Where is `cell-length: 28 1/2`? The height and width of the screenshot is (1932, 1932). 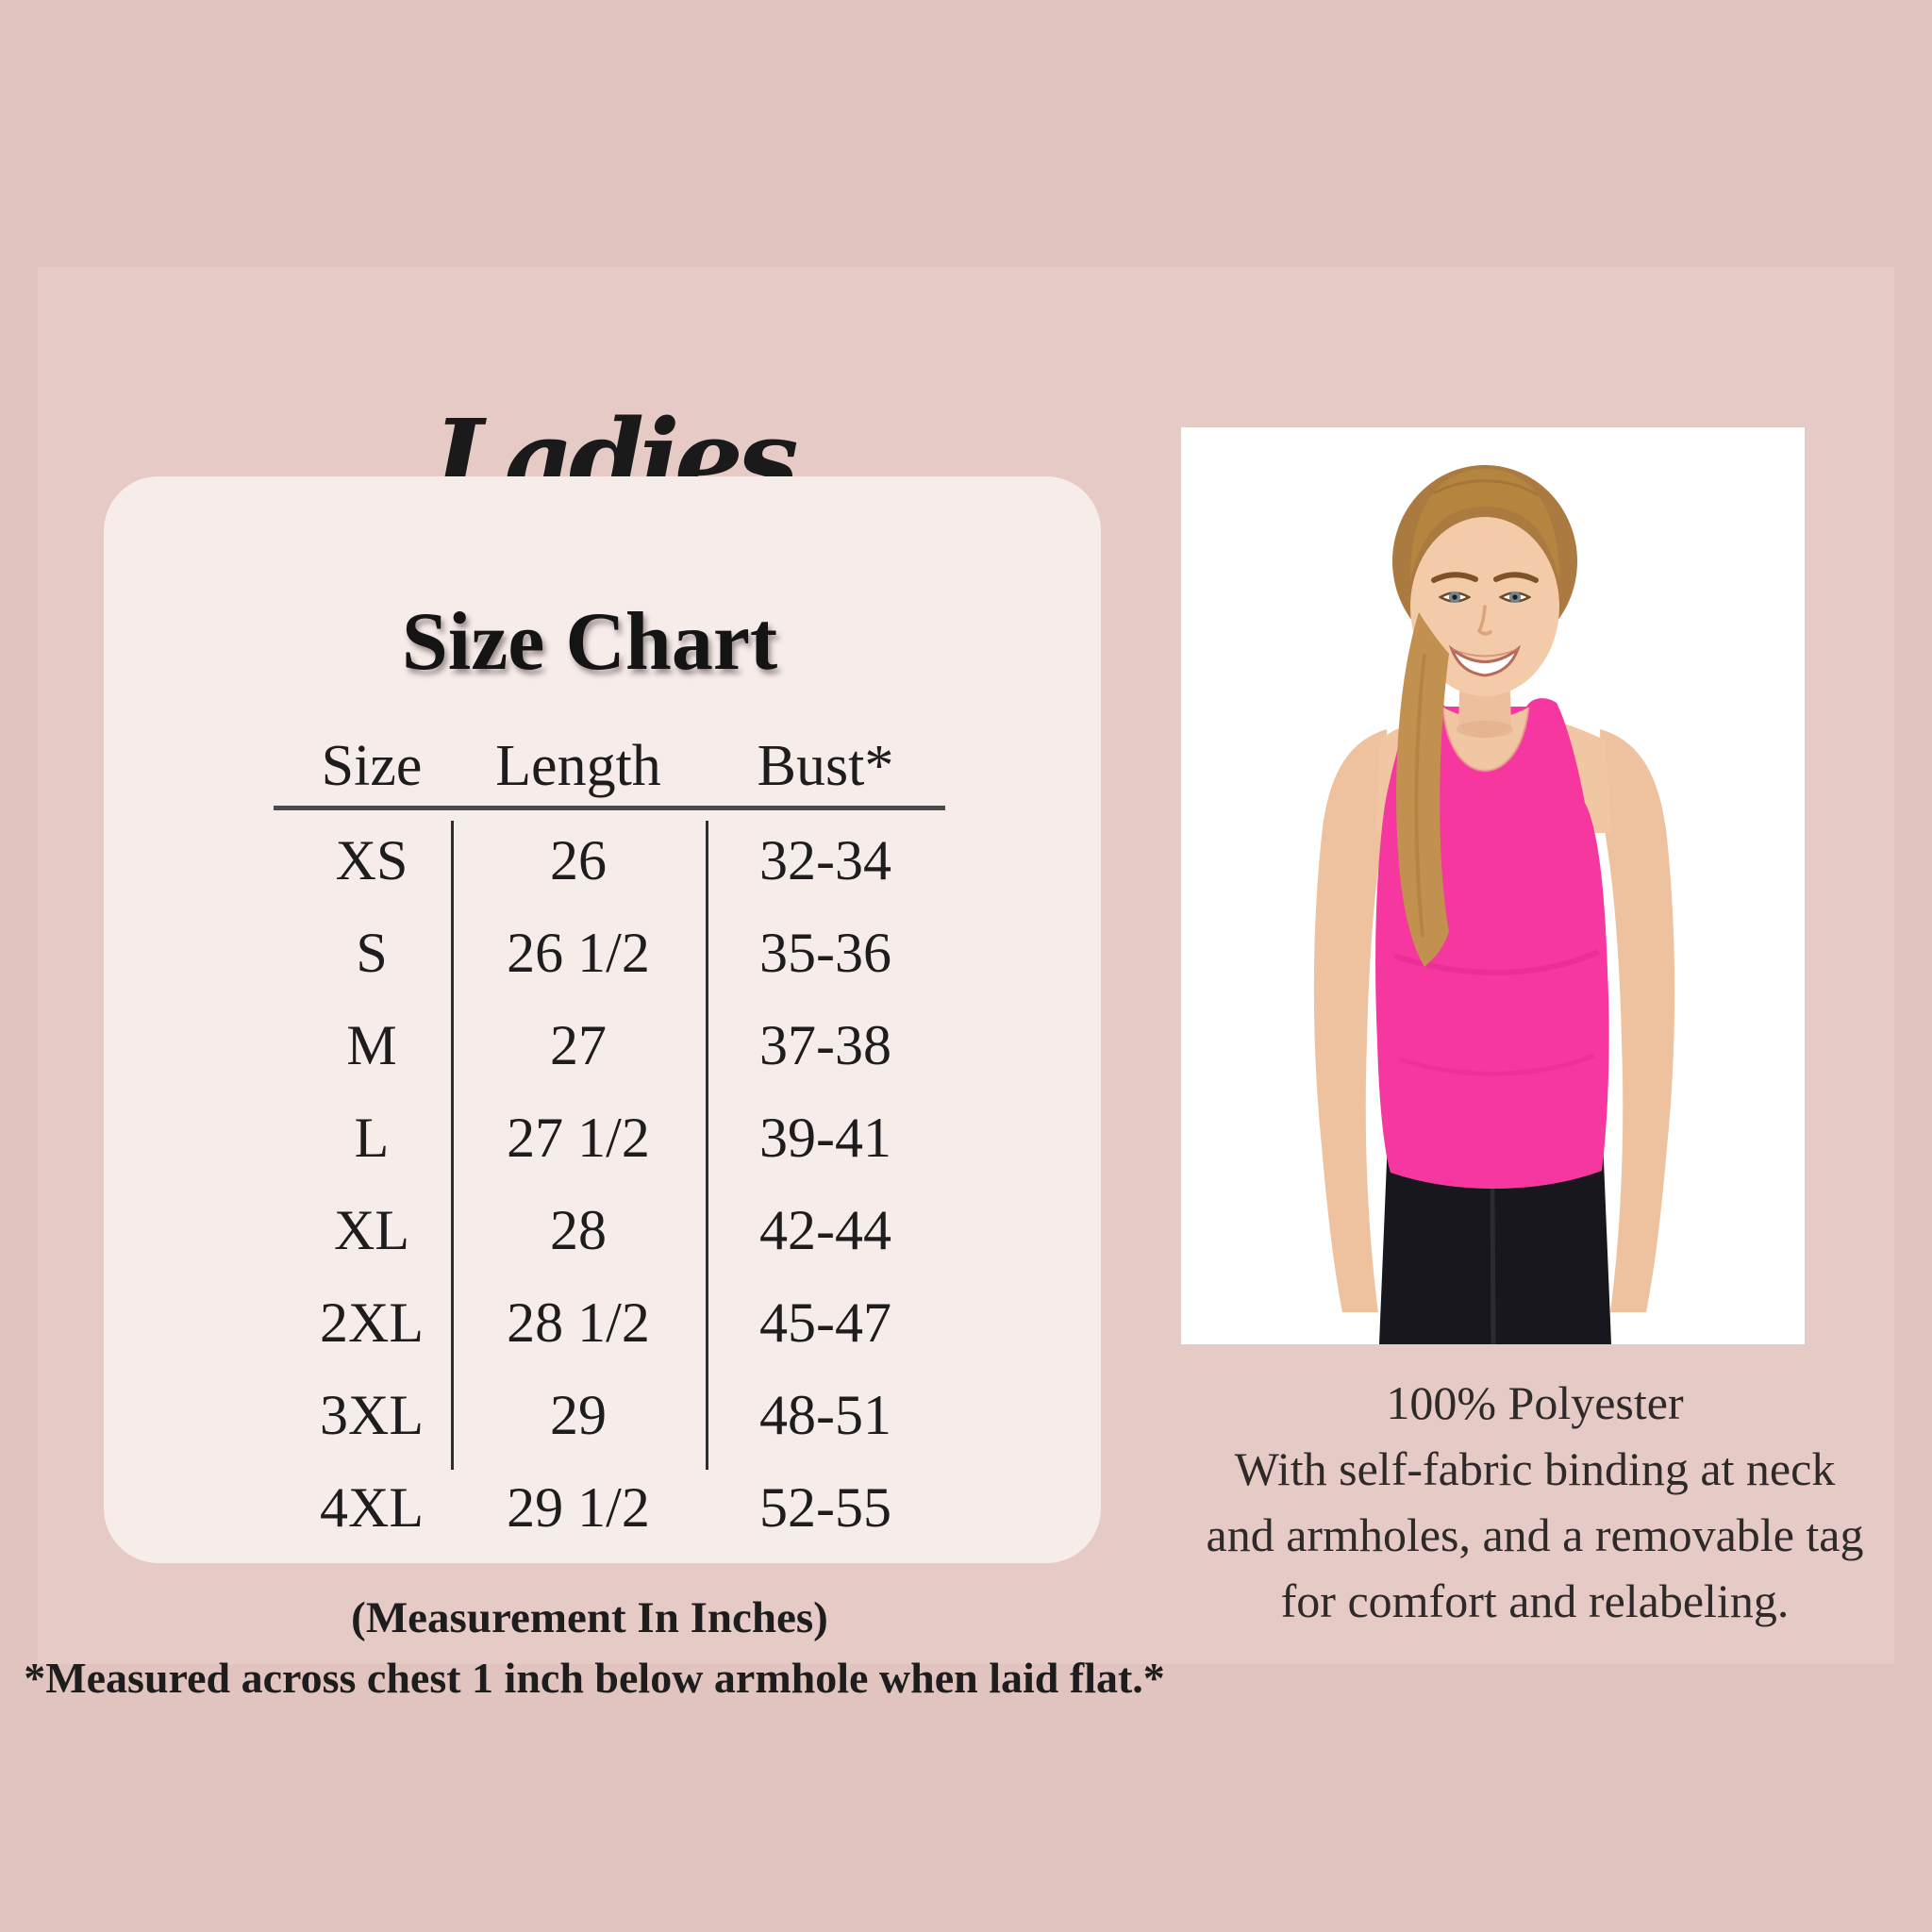
cell-length: 28 1/2 is located at coordinates (578, 1322).